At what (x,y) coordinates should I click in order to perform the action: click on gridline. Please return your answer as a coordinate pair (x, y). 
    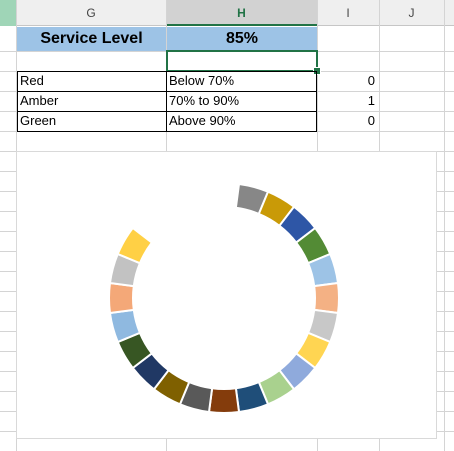
    Looking at the image, I should click on (444, 225).